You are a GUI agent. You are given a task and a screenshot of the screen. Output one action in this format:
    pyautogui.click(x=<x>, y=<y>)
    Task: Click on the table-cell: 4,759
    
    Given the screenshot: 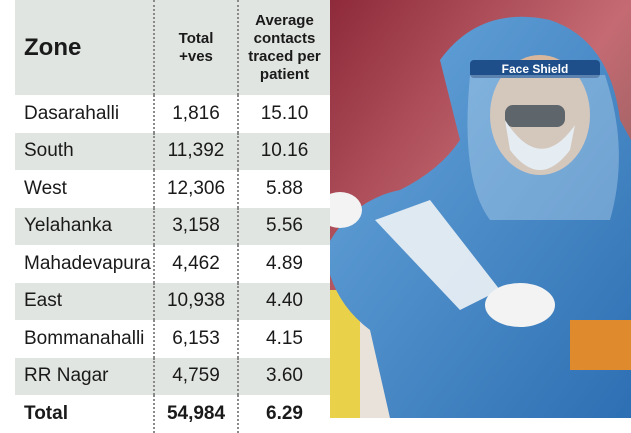 What is the action you would take?
    pyautogui.click(x=195, y=376)
    